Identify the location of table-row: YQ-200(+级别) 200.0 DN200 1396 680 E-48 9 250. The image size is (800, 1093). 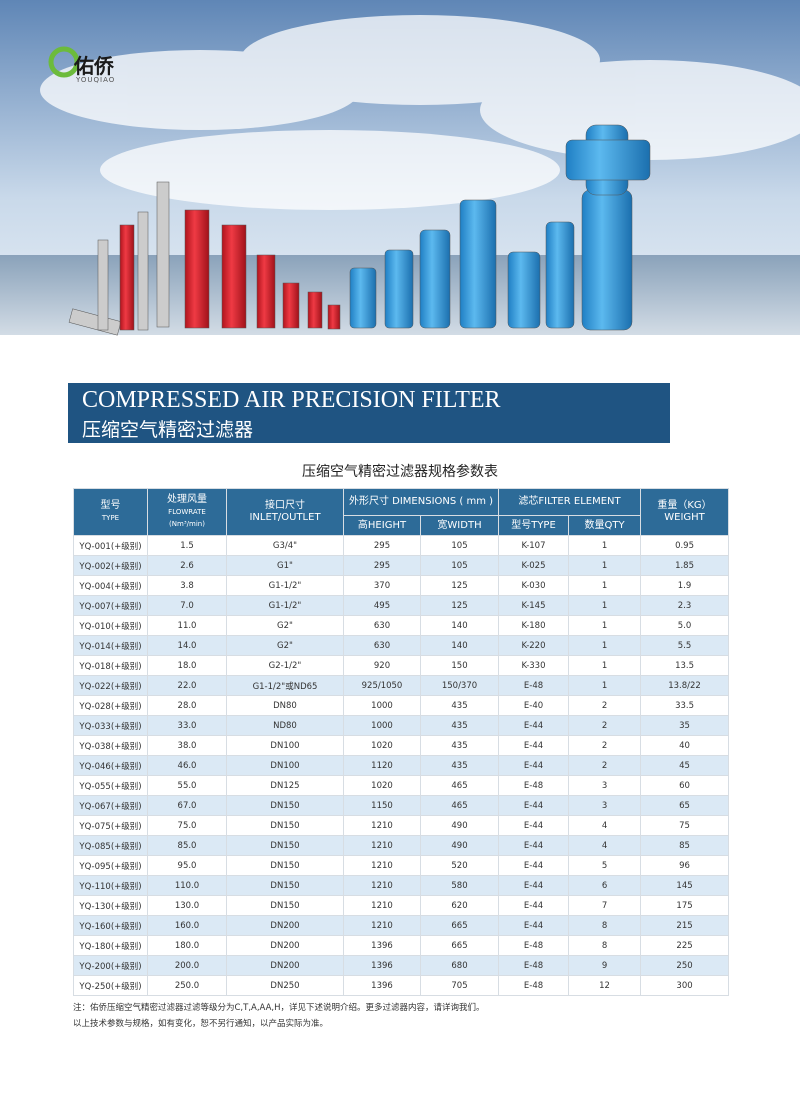
(401, 965).